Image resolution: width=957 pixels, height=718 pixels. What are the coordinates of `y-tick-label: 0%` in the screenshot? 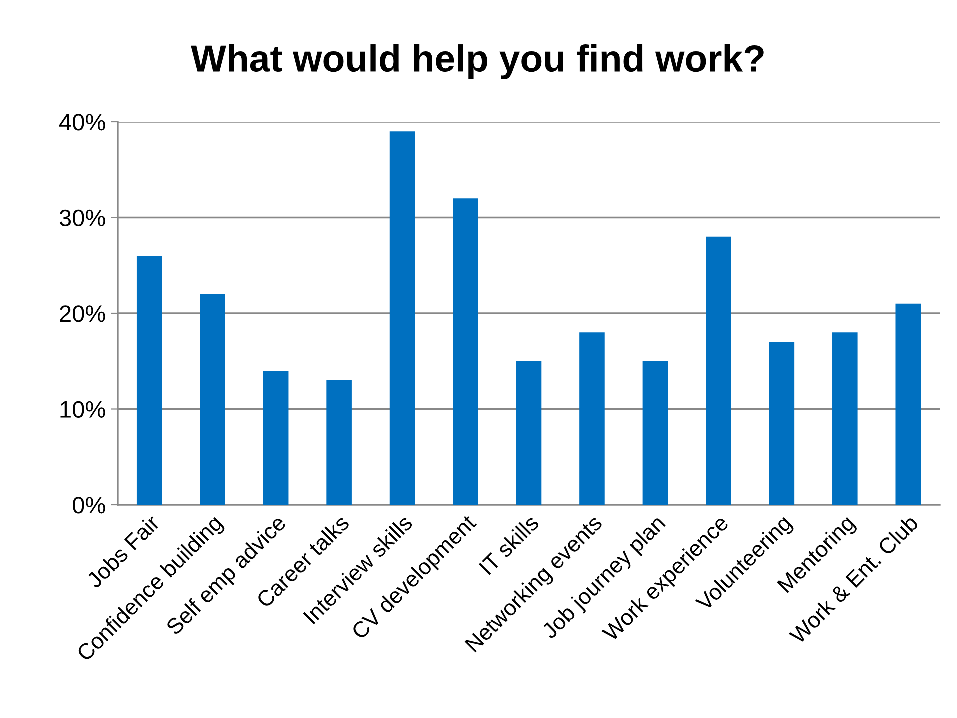 It's located at (89, 505).